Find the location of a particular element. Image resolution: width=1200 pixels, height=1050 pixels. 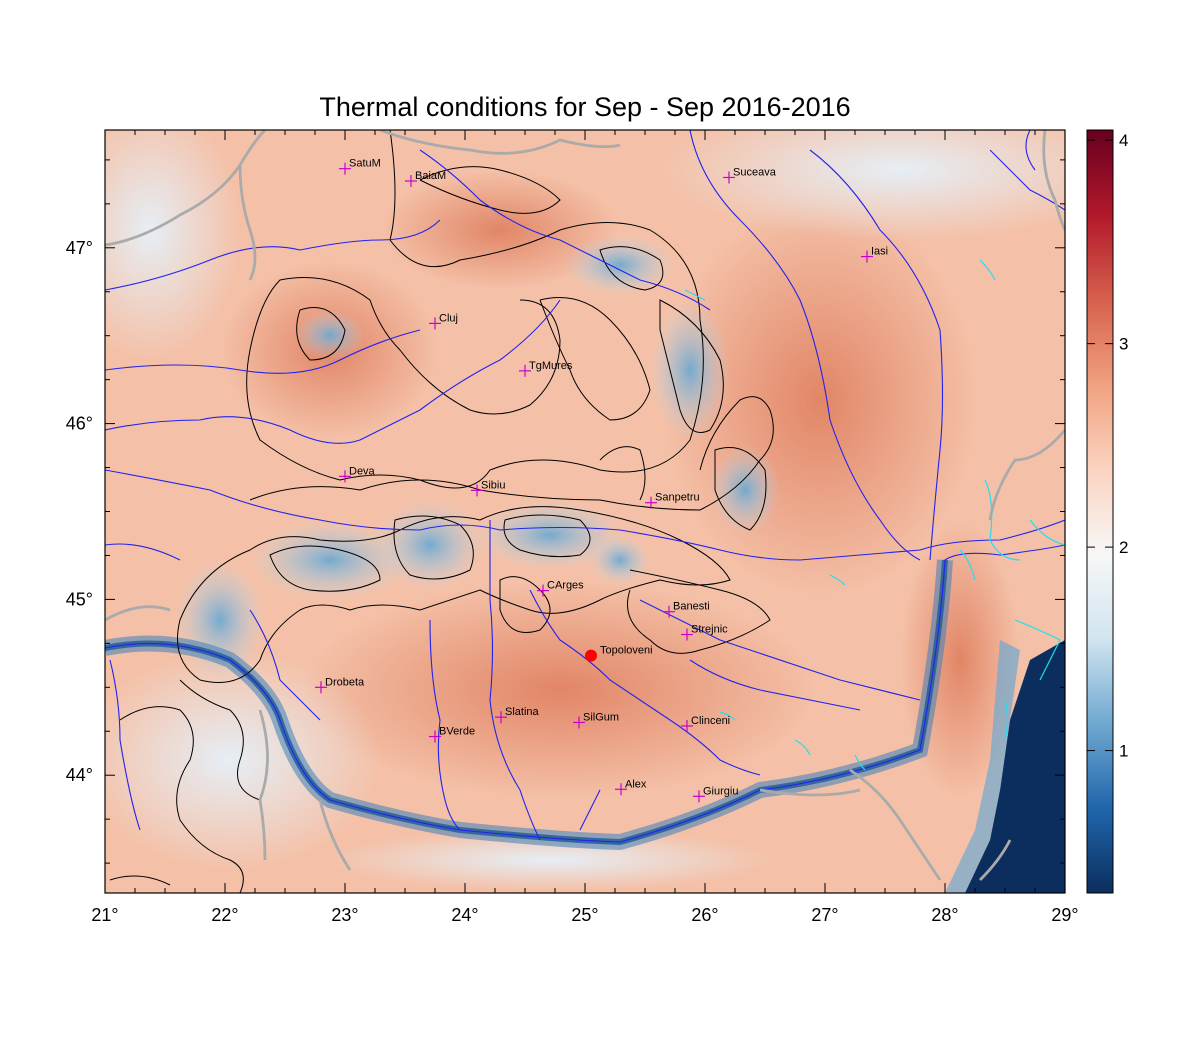

city-label: BaiaM is located at coordinates (430, 176).